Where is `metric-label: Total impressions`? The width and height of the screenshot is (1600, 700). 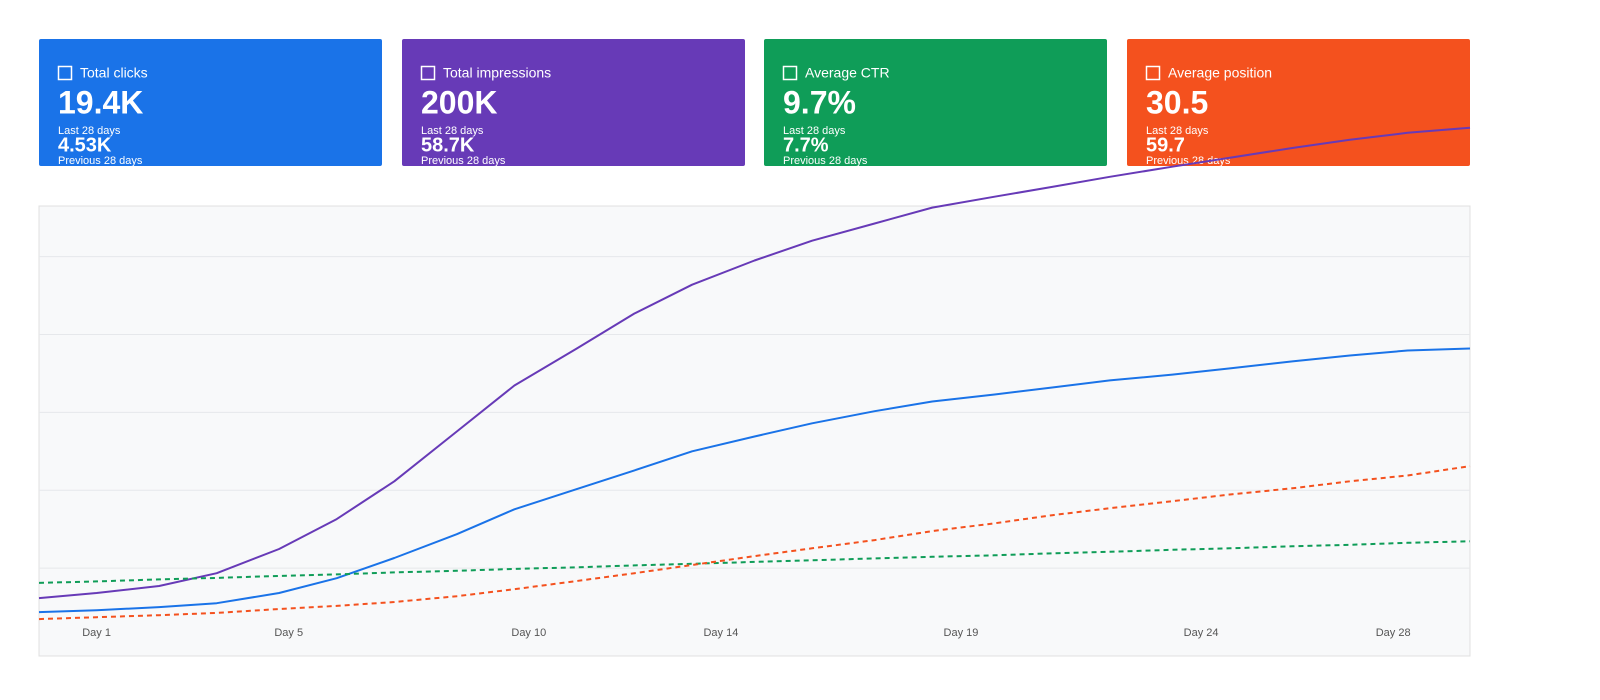
metric-label: Total impressions is located at coordinates (497, 73).